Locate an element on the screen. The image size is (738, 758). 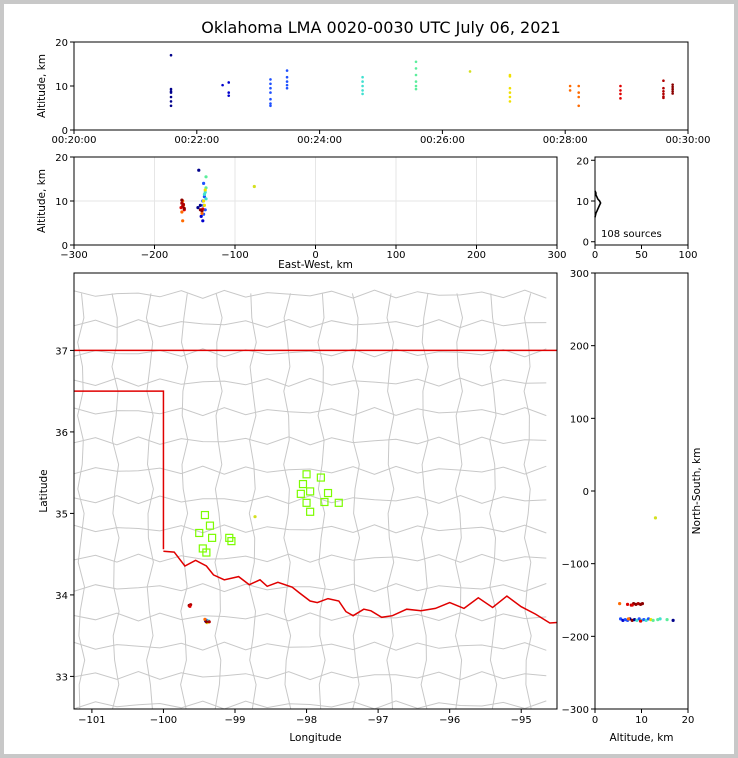
state-border-red-river is located at coordinates (360, 587).